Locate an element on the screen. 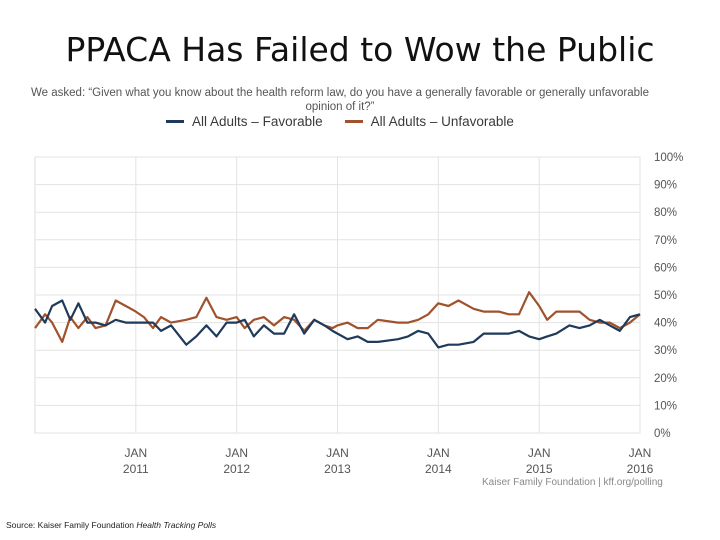  series-line-unfavorable is located at coordinates (337, 317).